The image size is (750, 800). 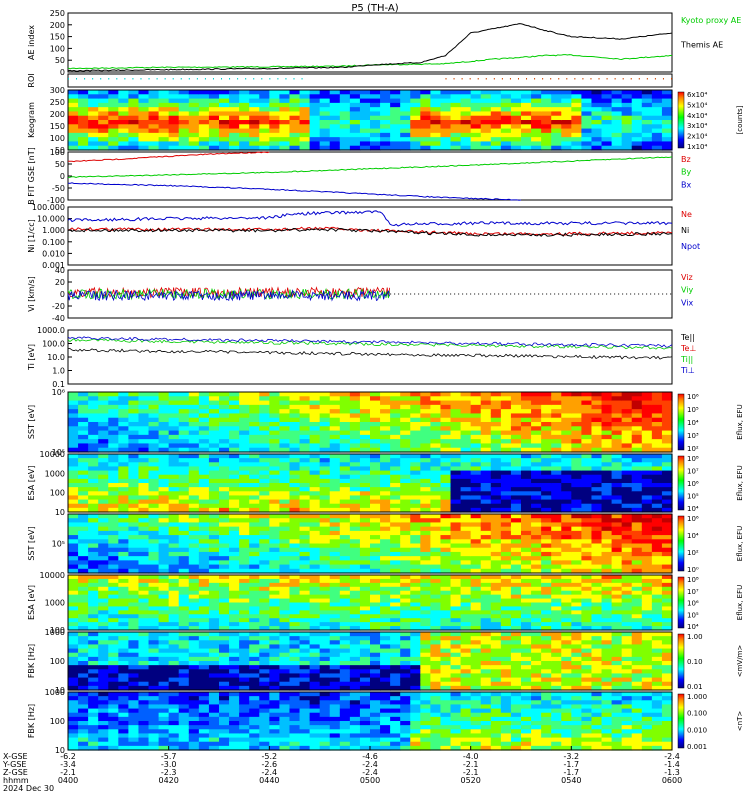 I want to click on y-tick-label: 1000.0, so click(x=51, y=330).